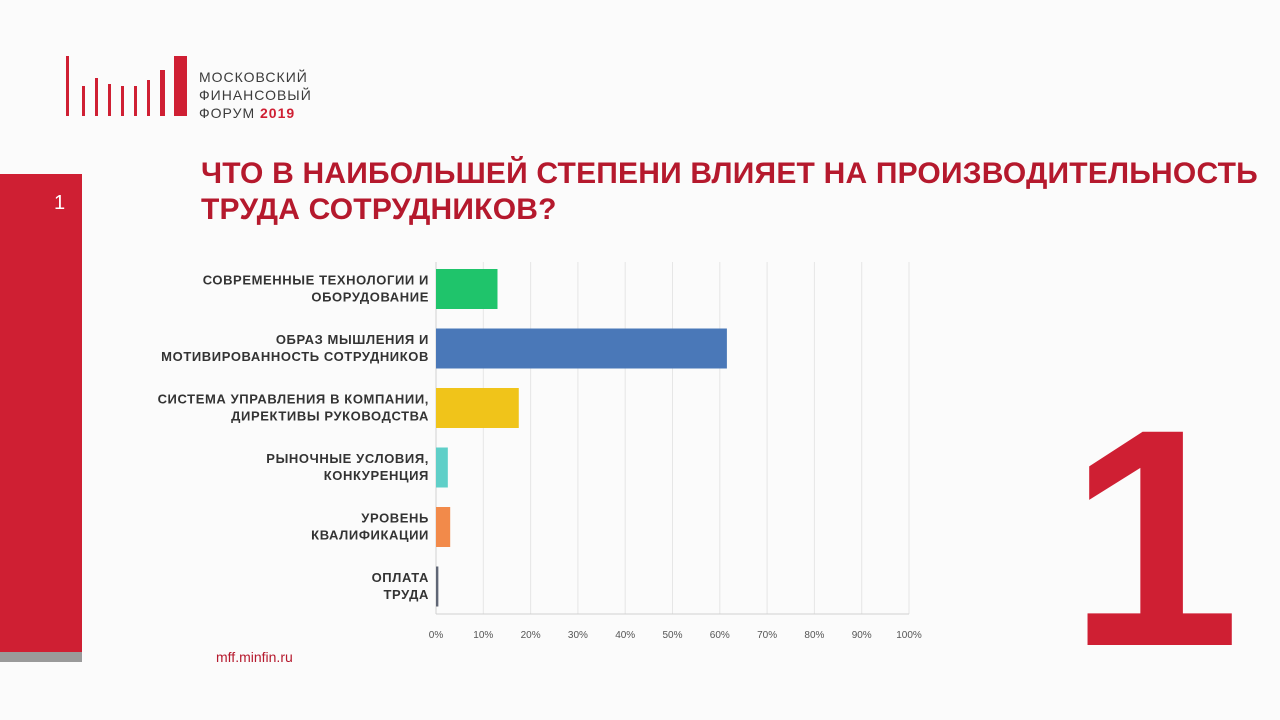 Image resolution: width=1280 pixels, height=720 pixels. I want to click on category-label: УРОВЕНЬ КВАЛИФИКАЦИИ, so click(370, 527).